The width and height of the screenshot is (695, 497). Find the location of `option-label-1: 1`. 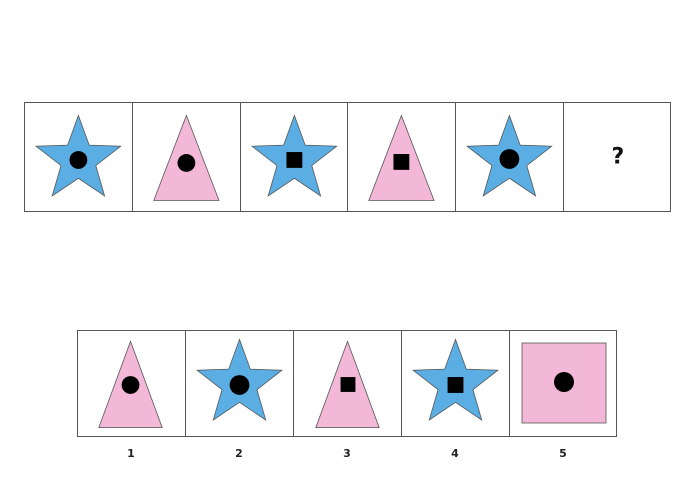

option-label-1: 1 is located at coordinates (131, 453).